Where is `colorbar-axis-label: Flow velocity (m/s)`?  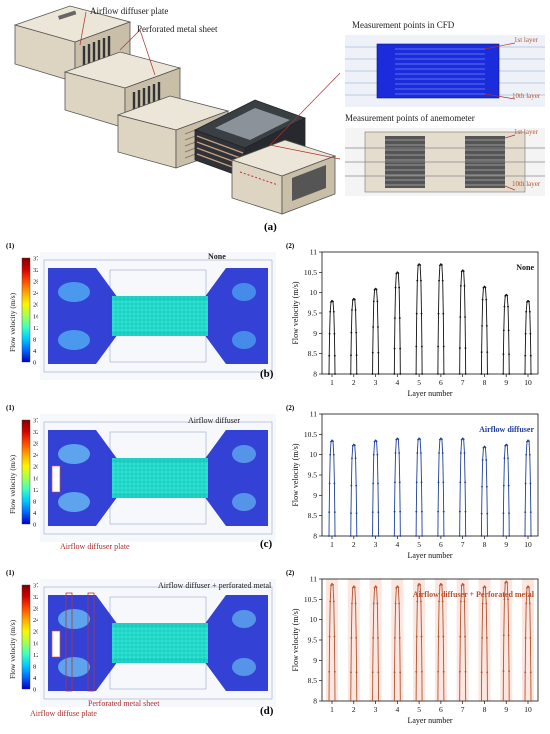
colorbar-axis-label: Flow velocity (m/s) is located at coordinates (12, 649).